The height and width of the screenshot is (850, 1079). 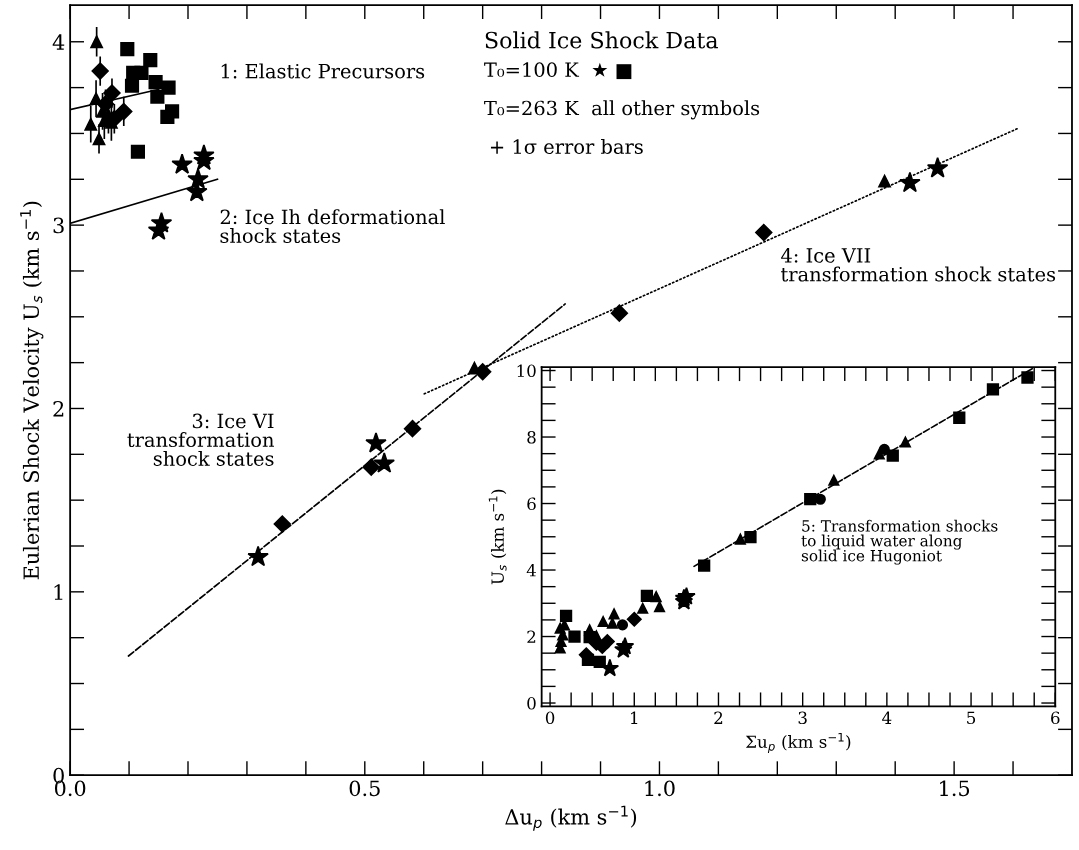 I want to click on y-axis-title: U$_{s}$ (km s$^{−1}$), so click(x=497, y=537).